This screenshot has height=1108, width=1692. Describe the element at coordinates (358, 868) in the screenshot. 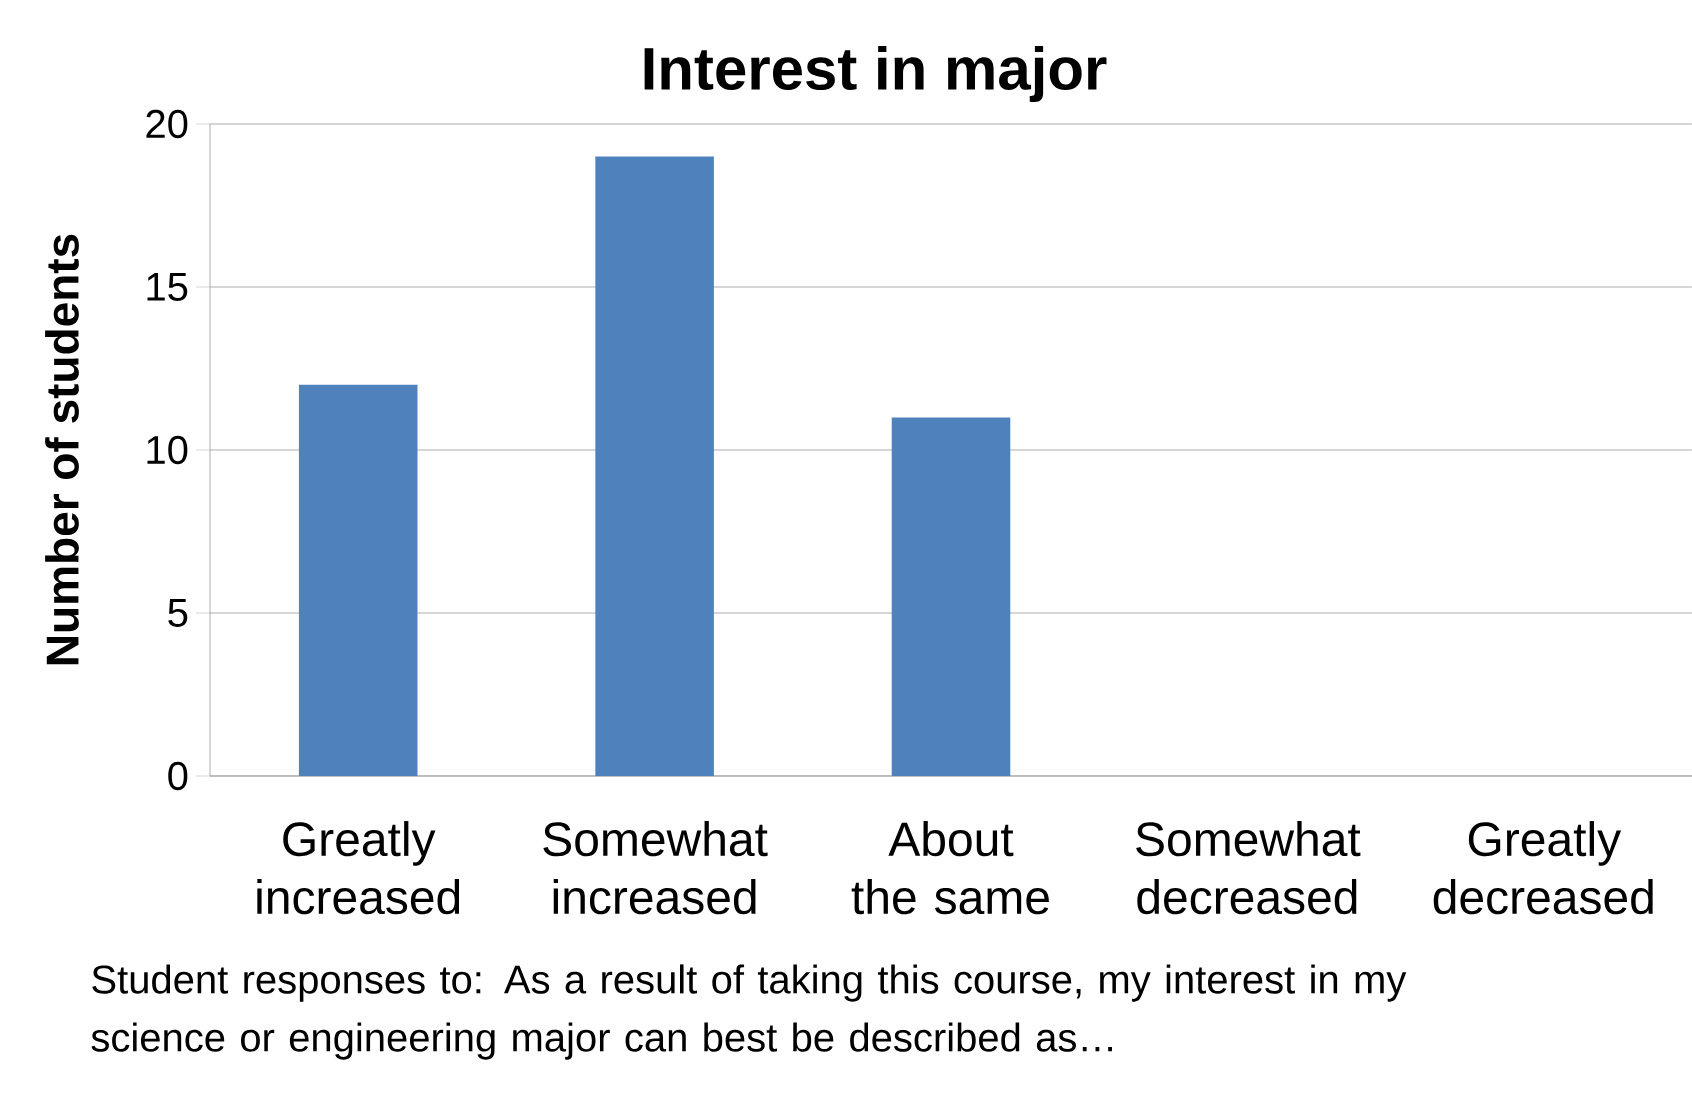

I see `x-tick-label: Greatly increased` at that location.